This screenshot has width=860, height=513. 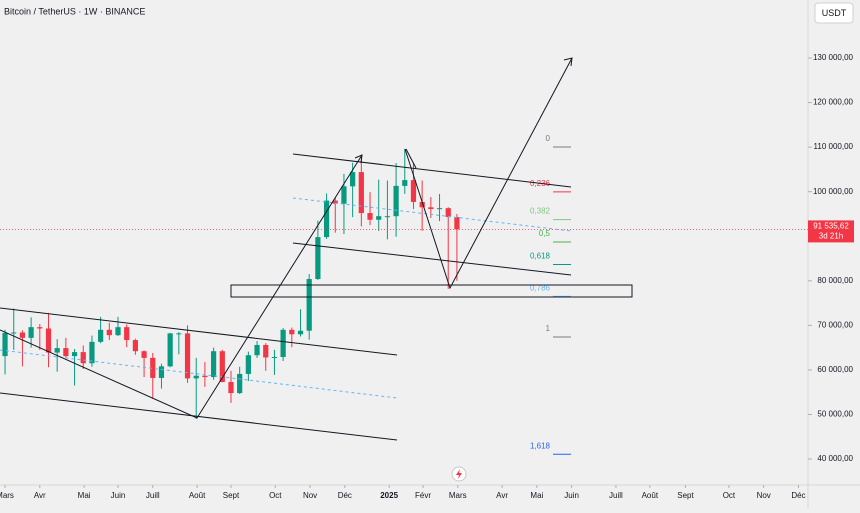 What do you see at coordinates (835, 324) in the screenshot?
I see `y-tick-label: 70 000,00` at bounding box center [835, 324].